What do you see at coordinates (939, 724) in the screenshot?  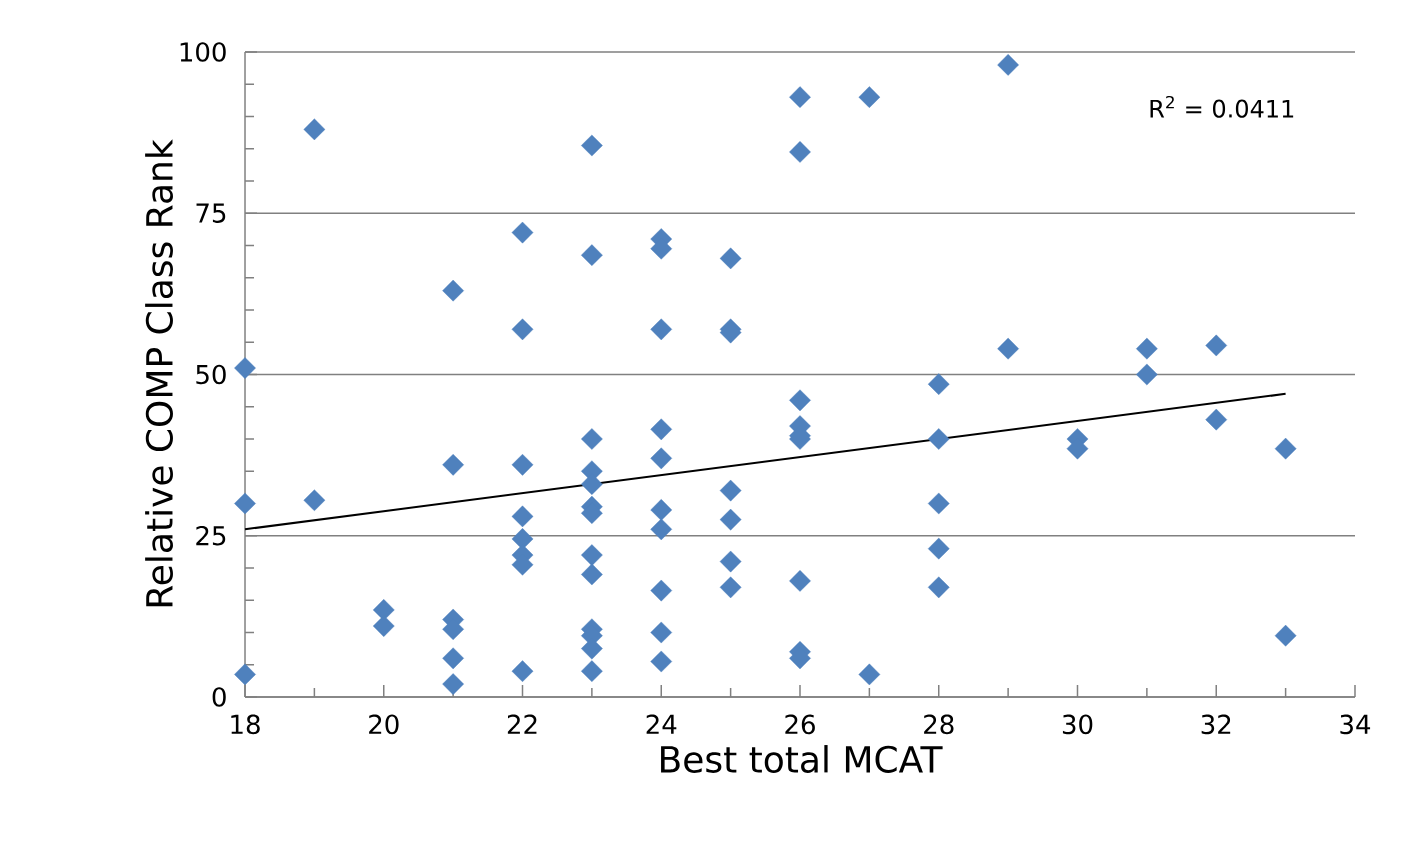 I see `x-tick-label: 28` at bounding box center [939, 724].